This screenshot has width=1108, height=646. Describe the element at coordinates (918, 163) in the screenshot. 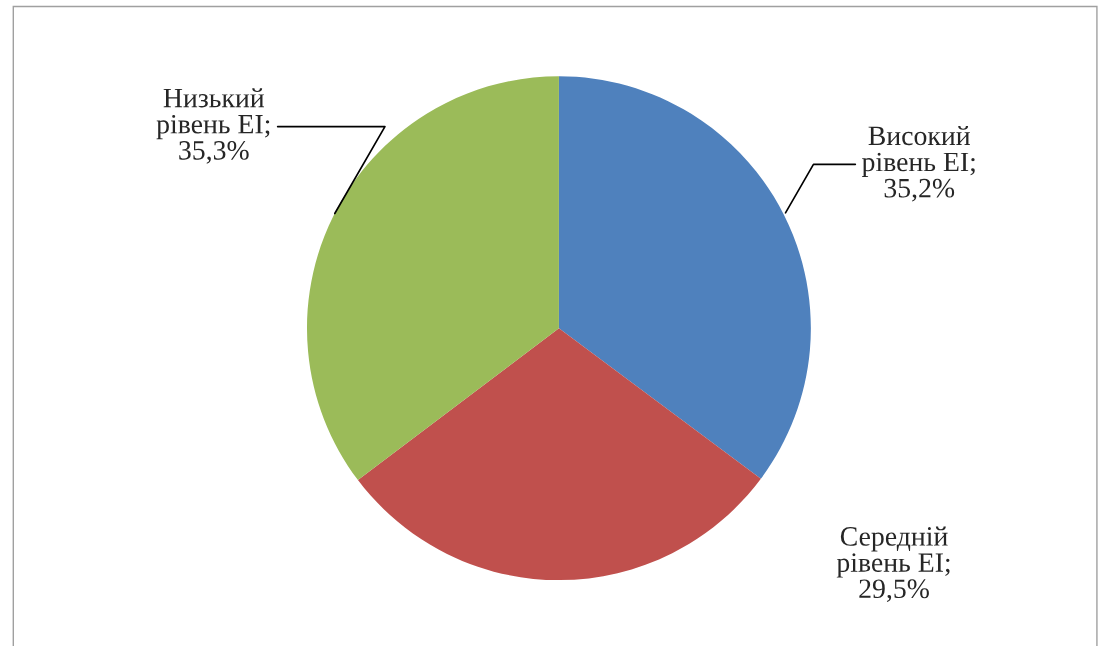

I see `slice-label: Високий рівень EI; 35,2%` at that location.